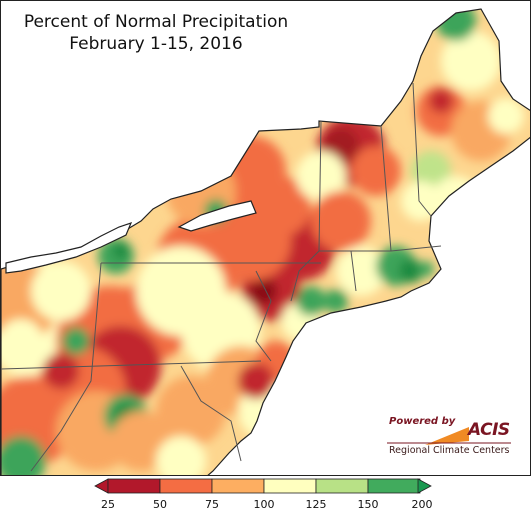 The image size is (531, 511). I want to click on legend-tick-label: 100, so click(264, 504).